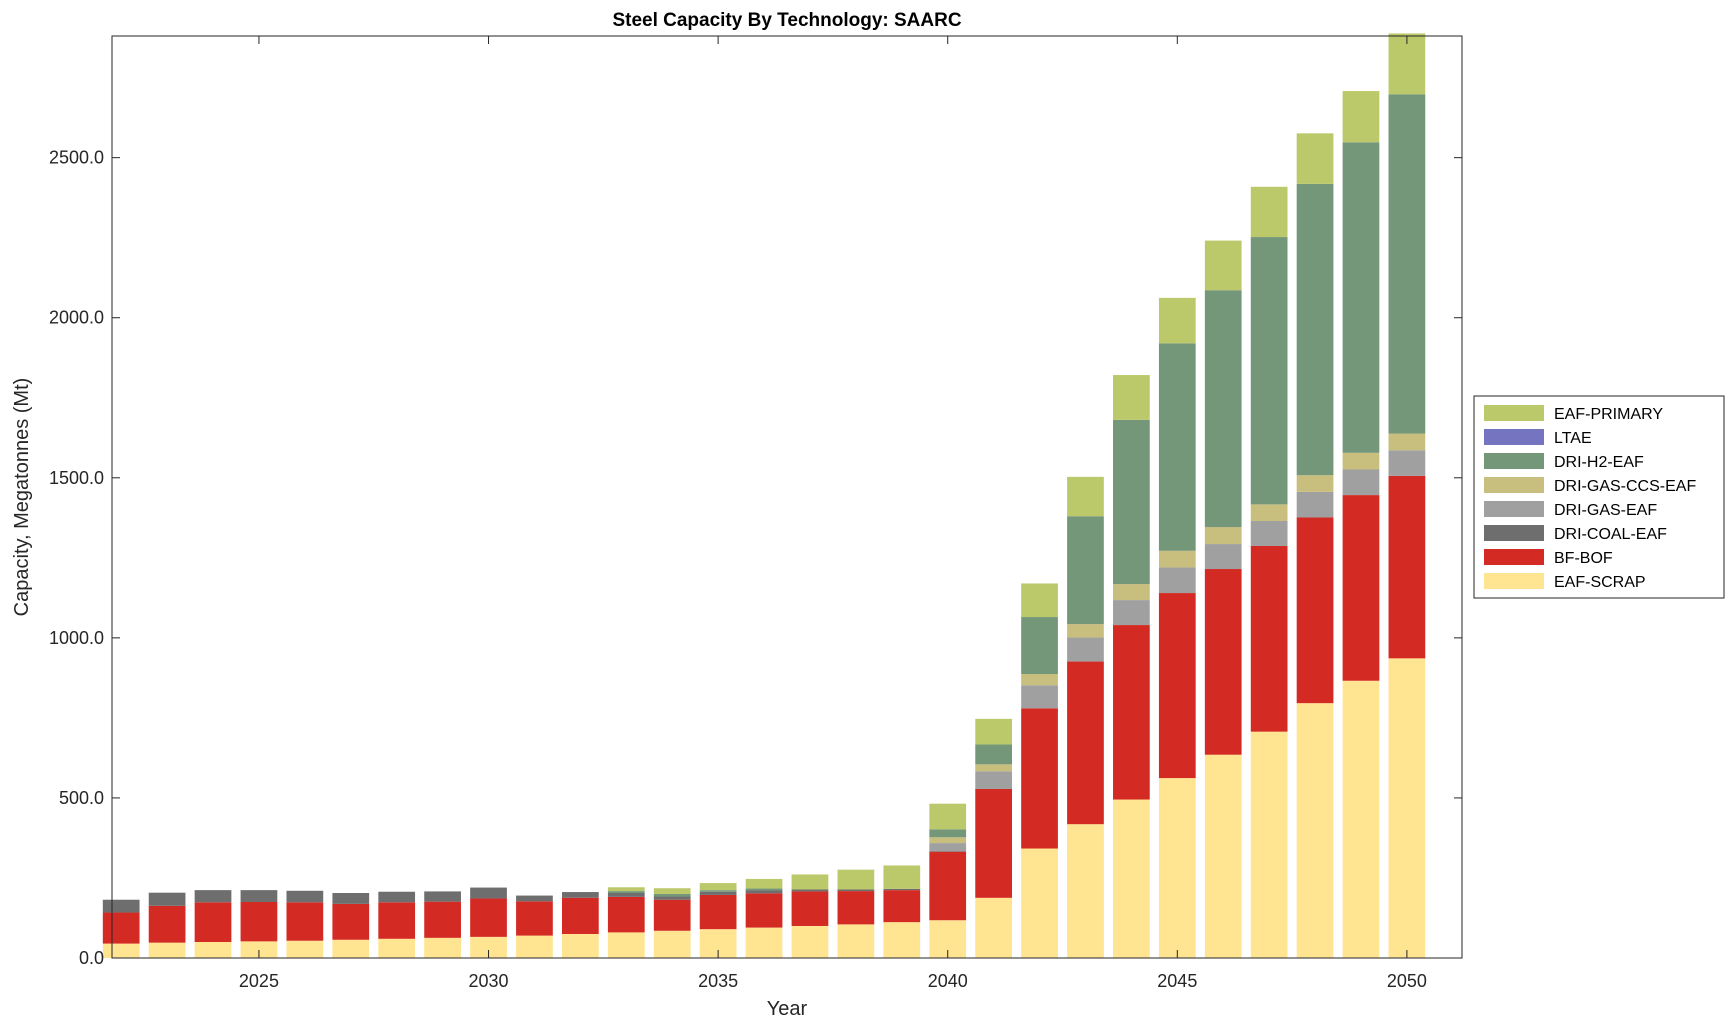  I want to click on bar-segment-dri-h2-eaf-2036, so click(764, 889).